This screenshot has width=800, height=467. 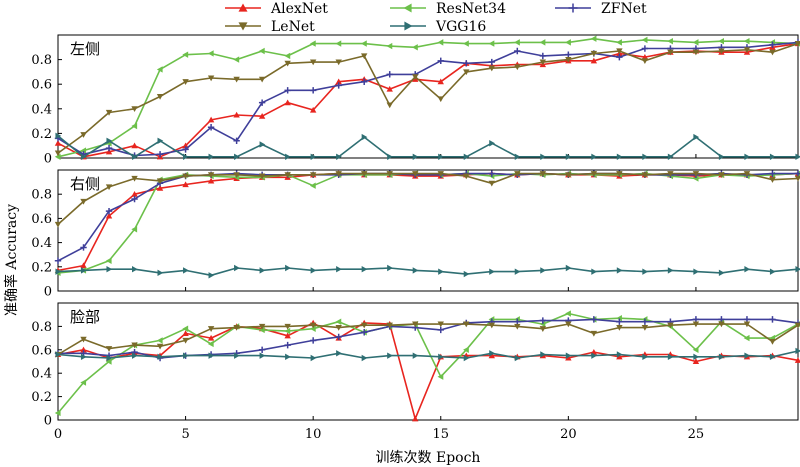 I want to click on y-tick-label: 0.4, so click(x=41, y=109).